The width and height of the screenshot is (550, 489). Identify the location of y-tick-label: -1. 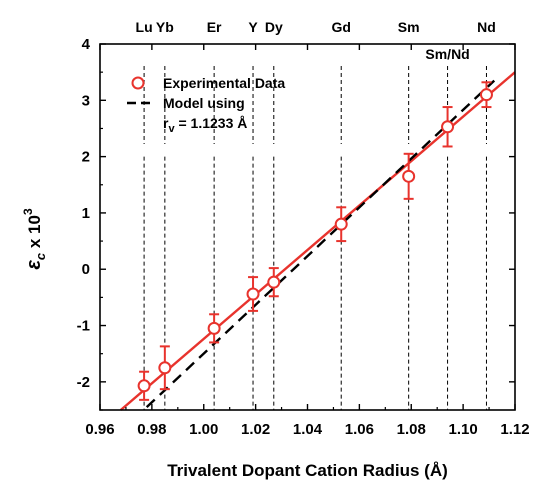
(83, 326).